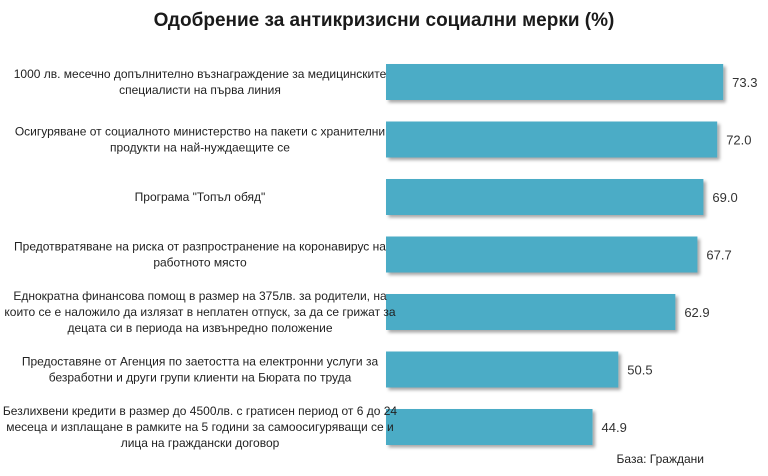 The height and width of the screenshot is (476, 768). What do you see at coordinates (724, 197) in the screenshot?
I see `value-label-3: 69.0` at bounding box center [724, 197].